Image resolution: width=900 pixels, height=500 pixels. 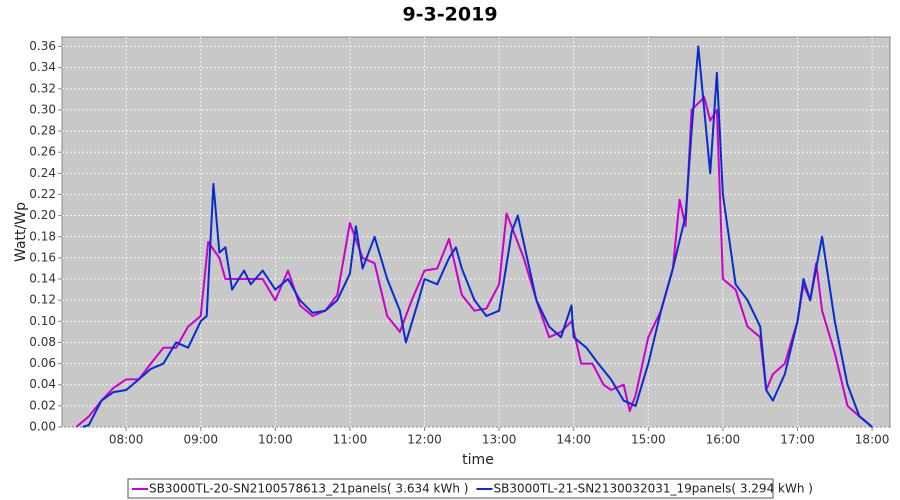 I want to click on x-tick-label: 08:00, so click(x=126, y=440).